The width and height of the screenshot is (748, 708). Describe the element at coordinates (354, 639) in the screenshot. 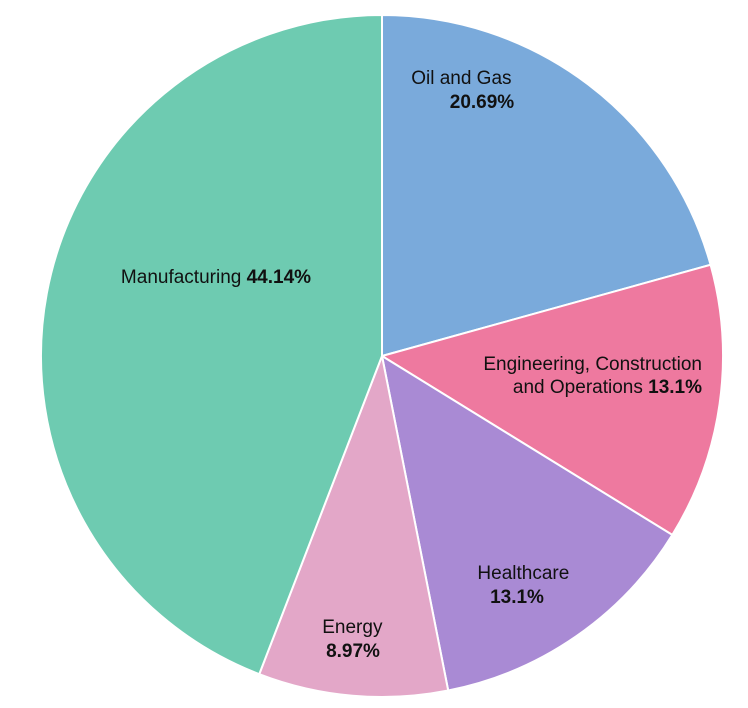

I see `label-energy: Energy 8.97%` at that location.